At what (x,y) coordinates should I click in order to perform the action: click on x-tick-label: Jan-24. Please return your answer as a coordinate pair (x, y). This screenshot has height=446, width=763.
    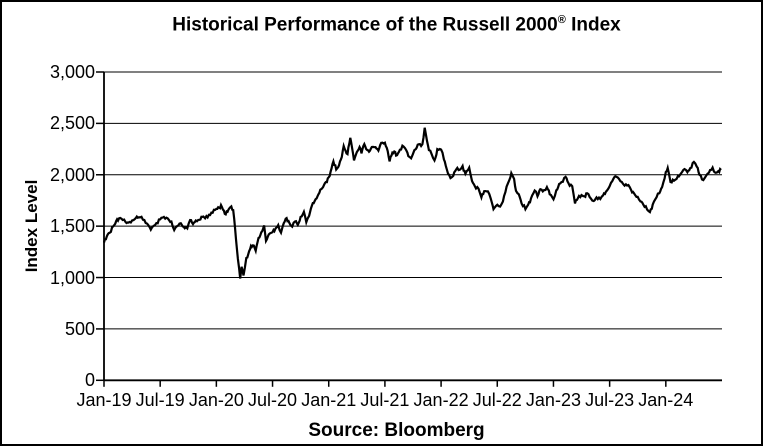
    Looking at the image, I should click on (666, 400).